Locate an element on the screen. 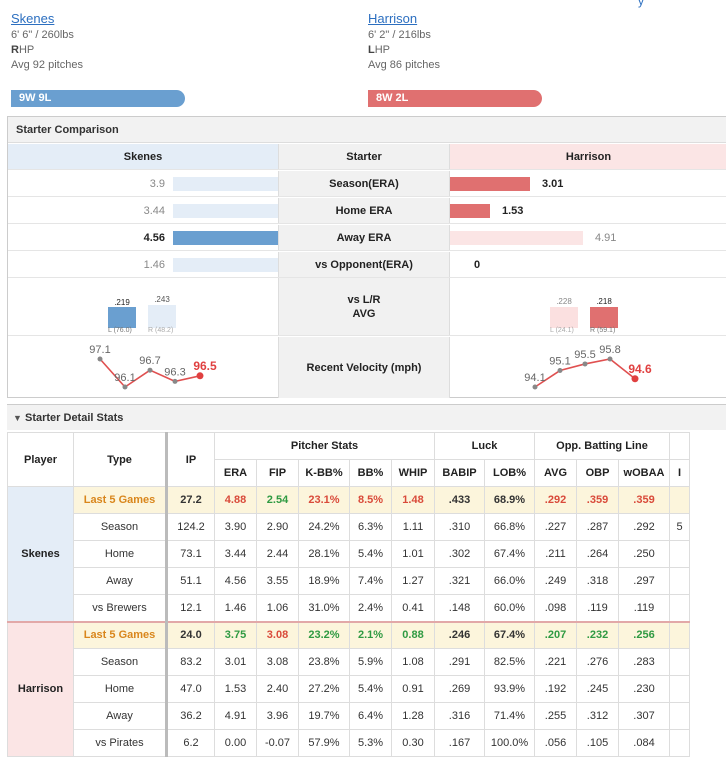  stat-cell: 100.0% is located at coordinates (509, 743).